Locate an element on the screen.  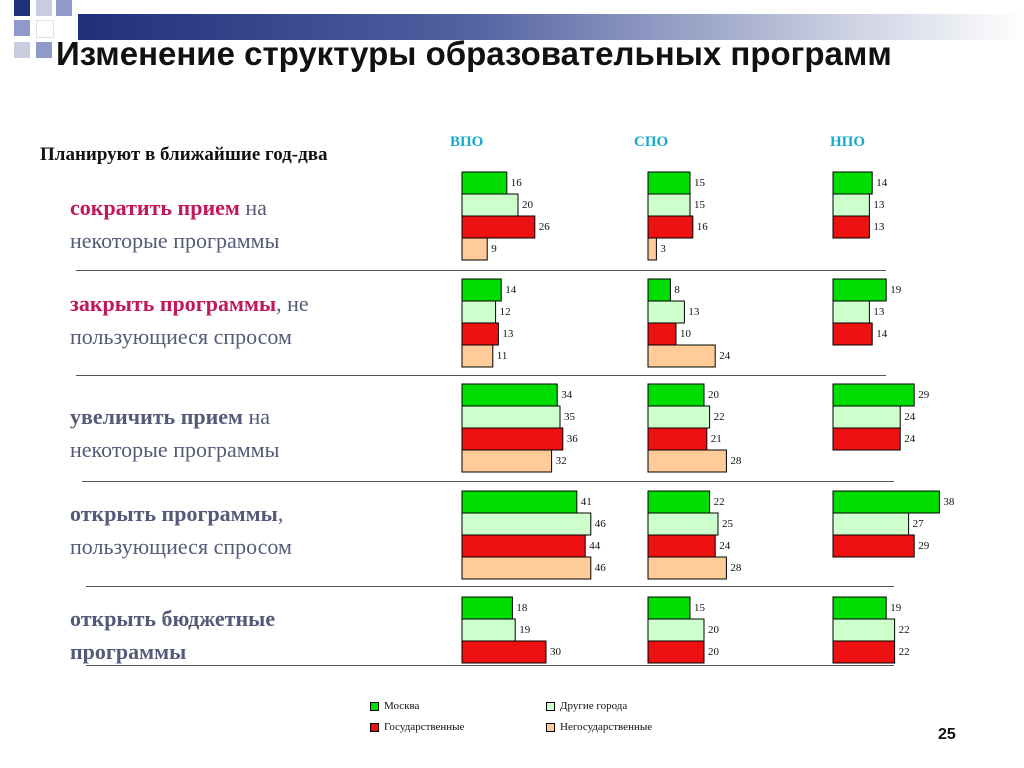
data-label: 12 is located at coordinates (505, 312).